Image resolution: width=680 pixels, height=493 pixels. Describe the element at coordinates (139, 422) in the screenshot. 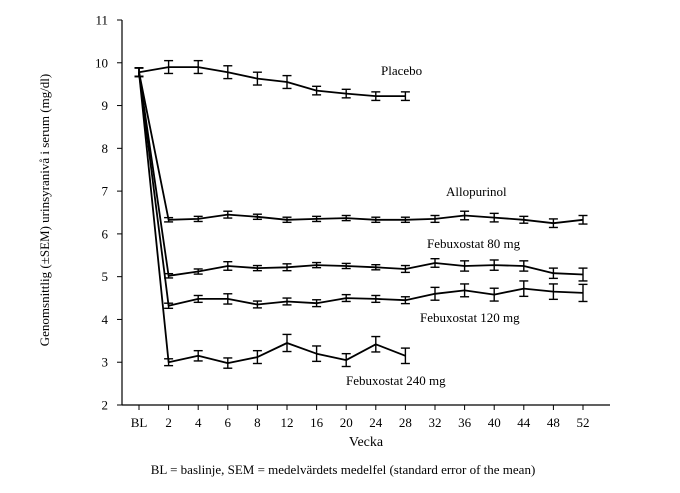

I see `x-tick-label: BL` at that location.